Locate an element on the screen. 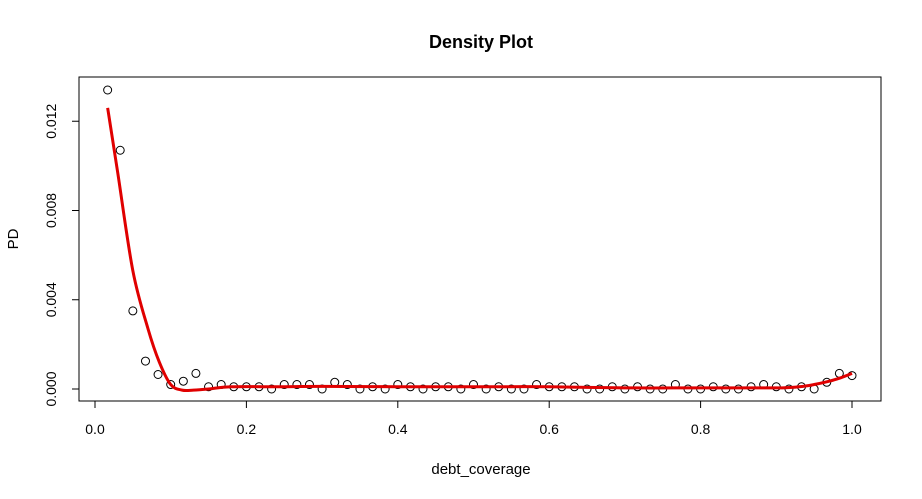 This screenshot has height=499, width=922. chart-title: Density Plot is located at coordinates (481, 42).